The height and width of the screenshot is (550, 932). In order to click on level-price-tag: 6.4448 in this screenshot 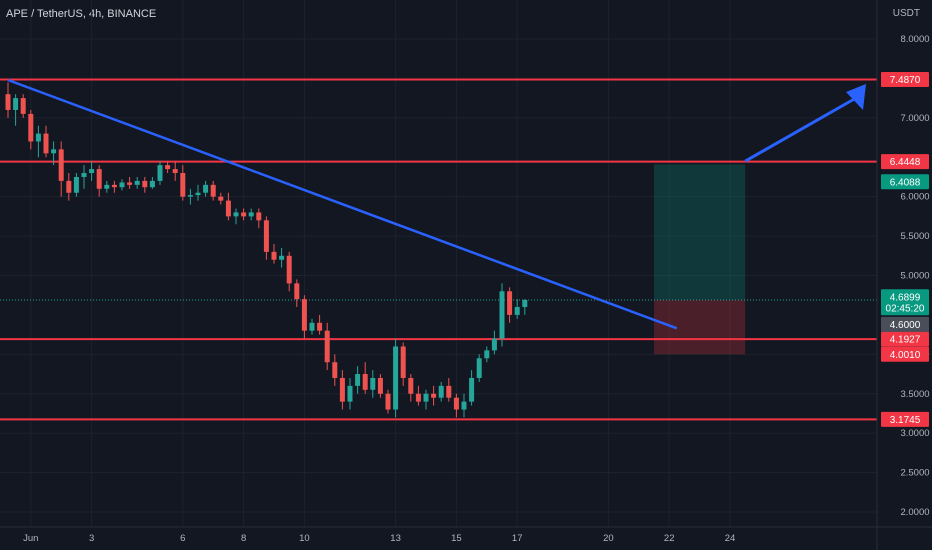, I will do `click(905, 162)`.